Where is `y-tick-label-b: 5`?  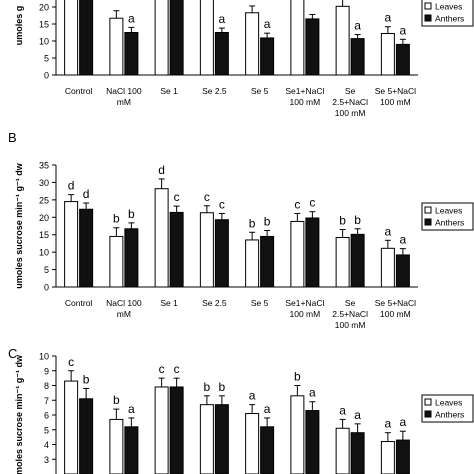 y-tick-label-b: 5 is located at coordinates (46, 270).